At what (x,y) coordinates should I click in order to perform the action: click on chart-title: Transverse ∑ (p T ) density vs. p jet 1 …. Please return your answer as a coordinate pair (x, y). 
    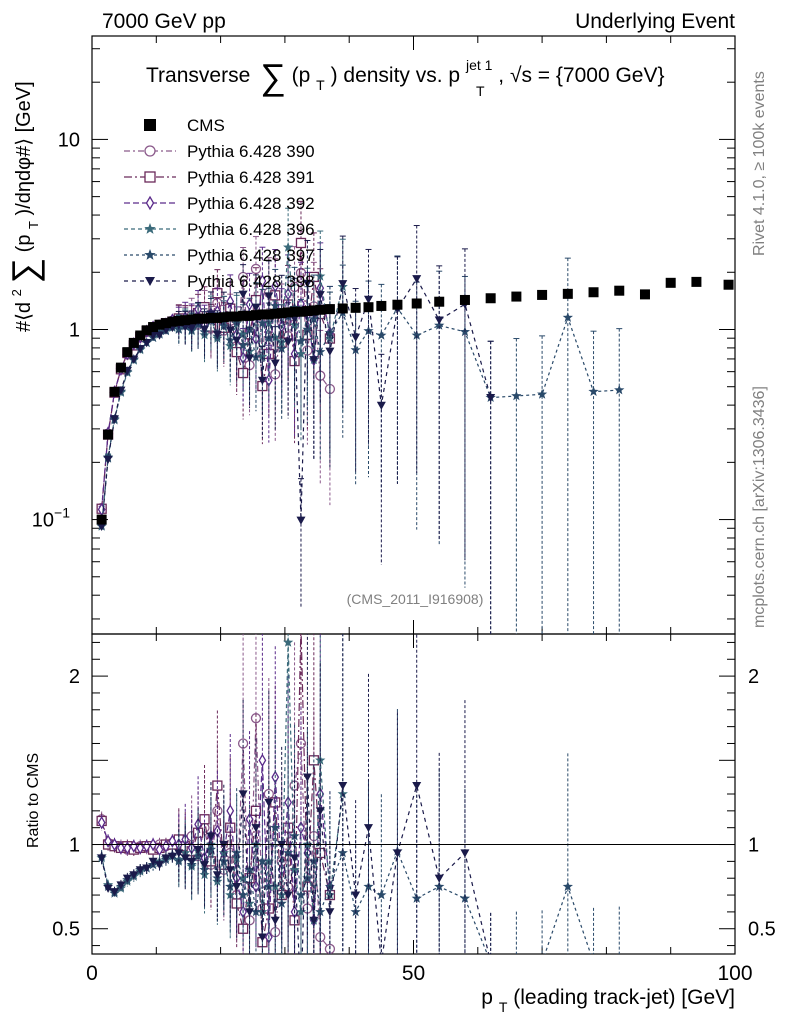
    Looking at the image, I should click on (405, 74).